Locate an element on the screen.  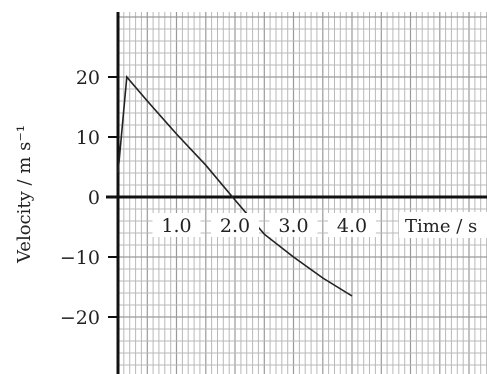
y-tick-label: −10 is located at coordinates (80, 258).